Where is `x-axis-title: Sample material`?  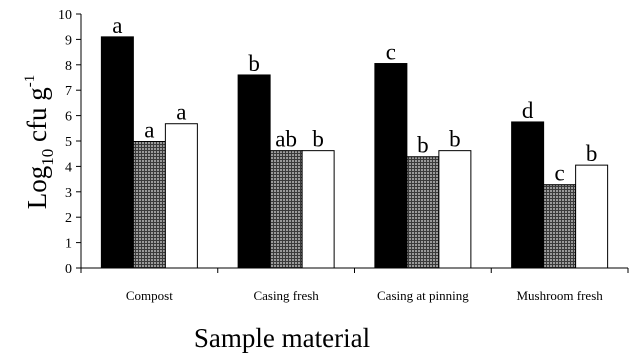 x-axis-title: Sample material is located at coordinates (282, 338).